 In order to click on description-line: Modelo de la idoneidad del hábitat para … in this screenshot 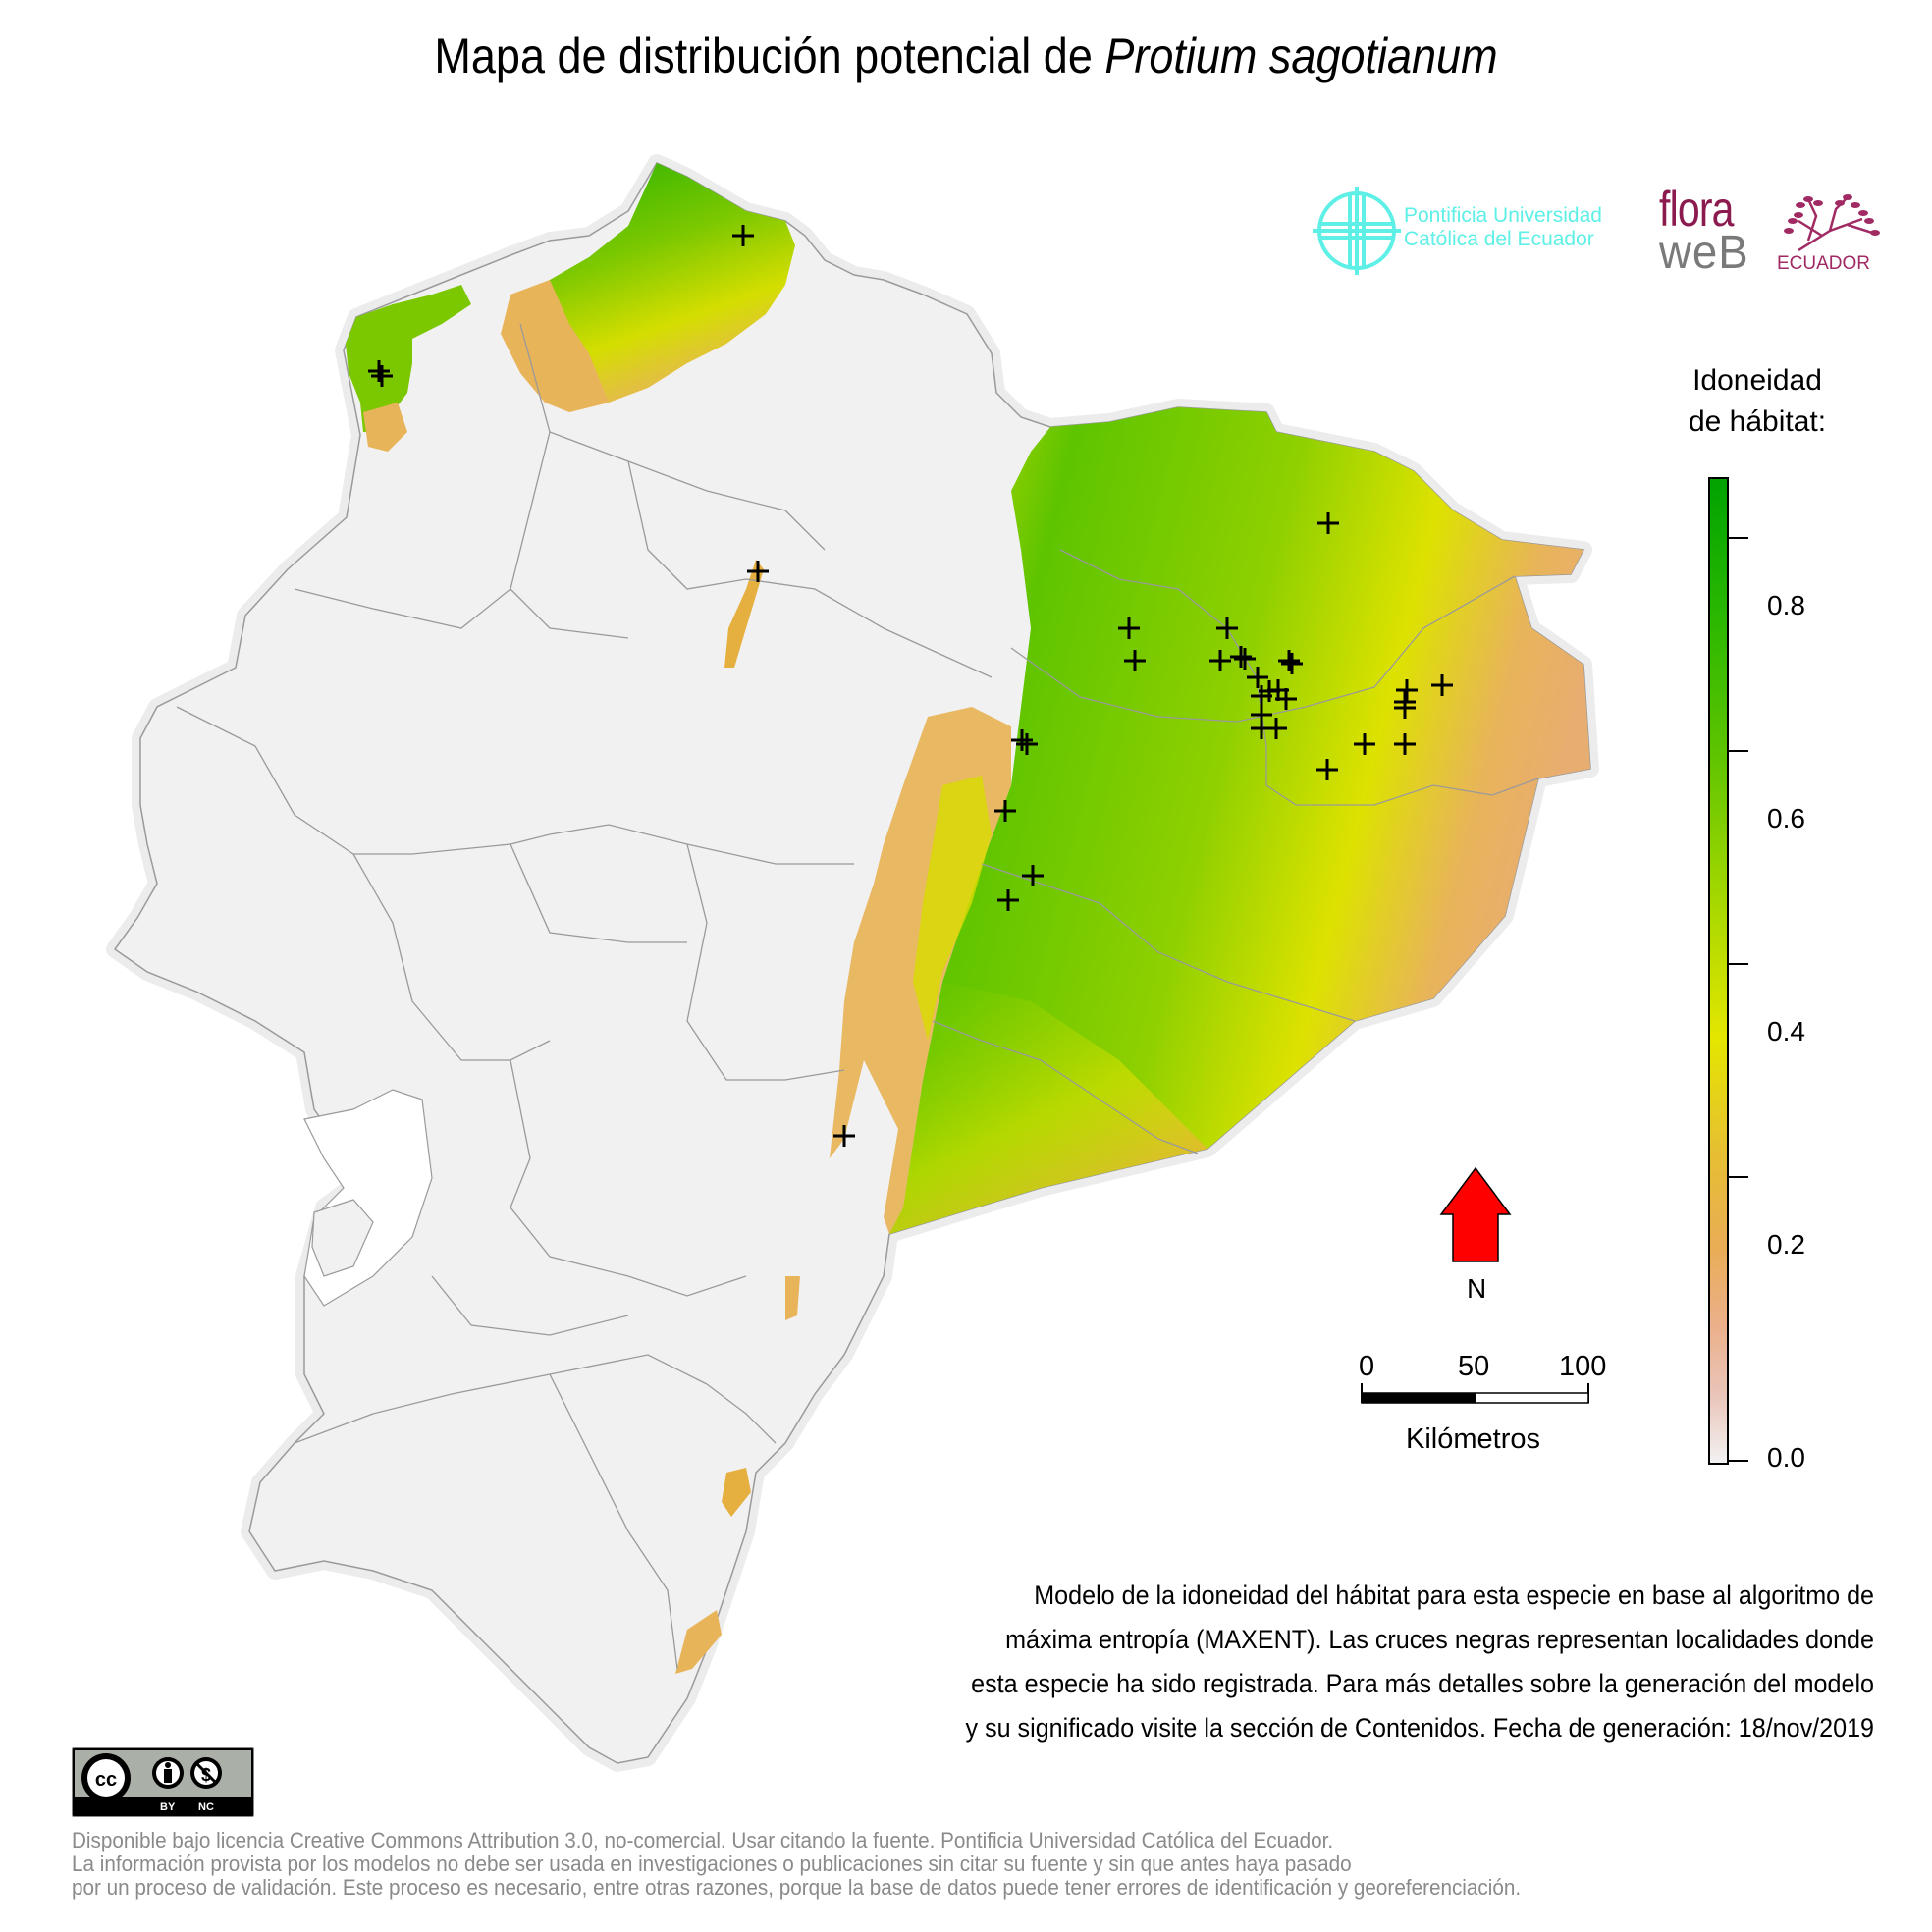, I will do `click(1454, 1595)`.